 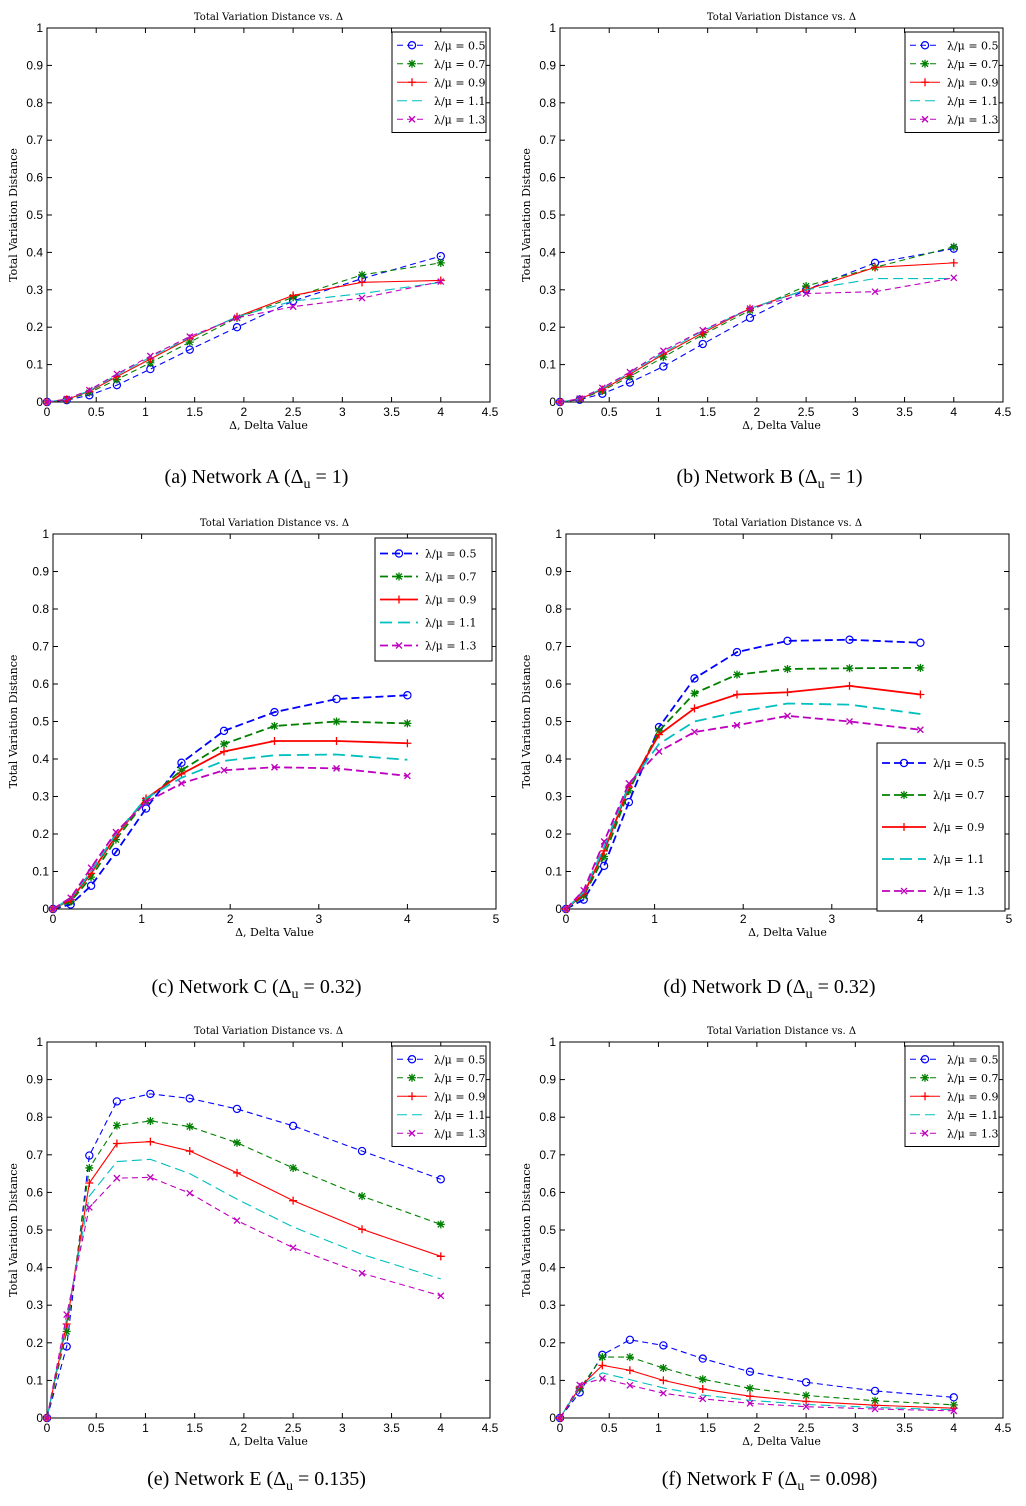 What do you see at coordinates (547, 1305) in the screenshot?
I see `y-tick-label: 0.3` at bounding box center [547, 1305].